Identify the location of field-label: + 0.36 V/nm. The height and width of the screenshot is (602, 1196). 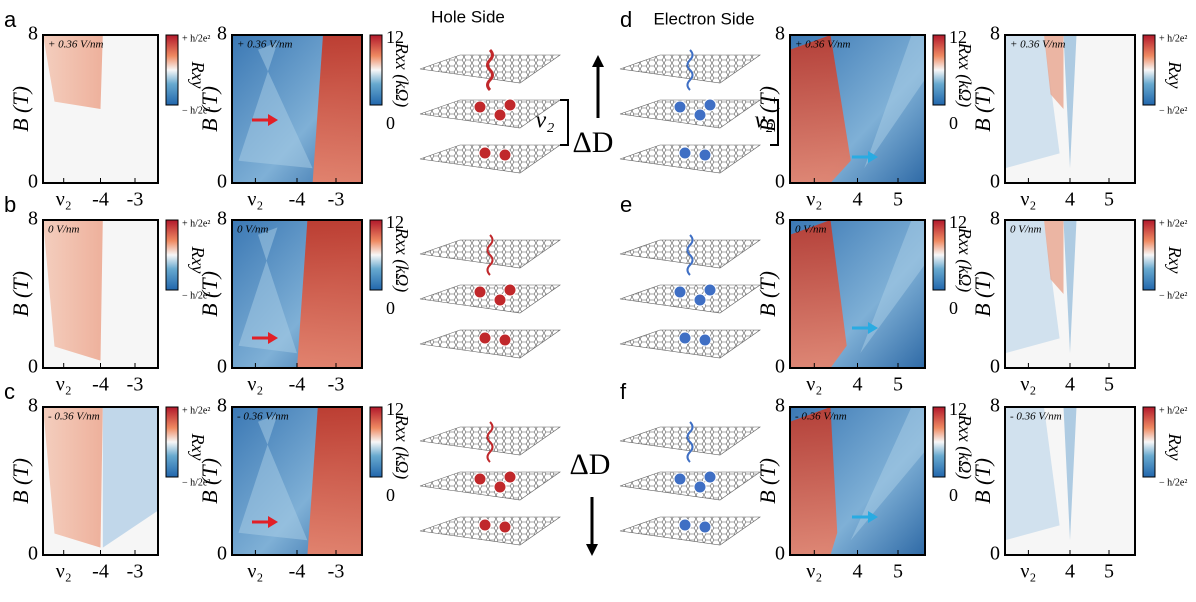
(1037, 45).